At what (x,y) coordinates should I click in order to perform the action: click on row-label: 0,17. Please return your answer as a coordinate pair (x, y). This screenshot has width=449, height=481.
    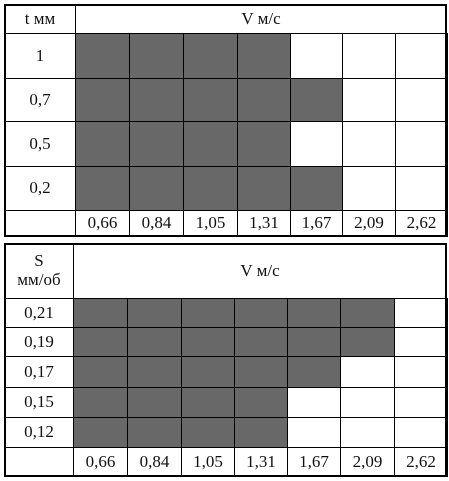
    Looking at the image, I should click on (39, 372).